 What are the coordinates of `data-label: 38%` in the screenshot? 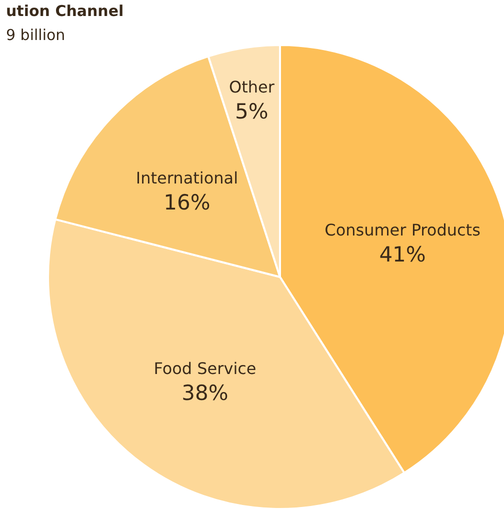 It's located at (205, 393).